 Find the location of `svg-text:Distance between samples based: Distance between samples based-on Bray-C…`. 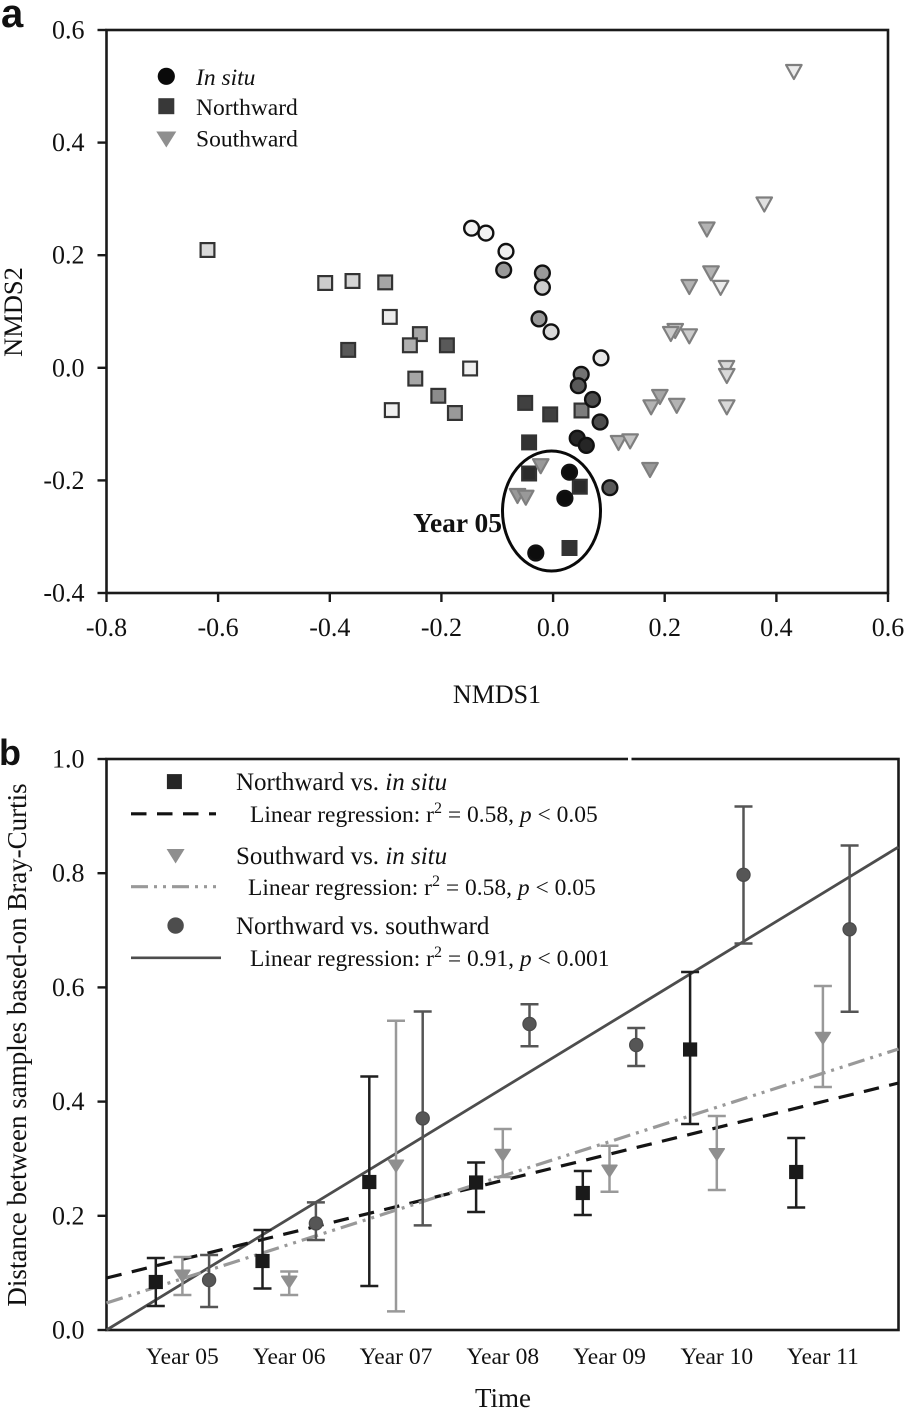

svg-text:Distance between samples based: Distance between samples based-on Bray-C… is located at coordinates (17, 1044).